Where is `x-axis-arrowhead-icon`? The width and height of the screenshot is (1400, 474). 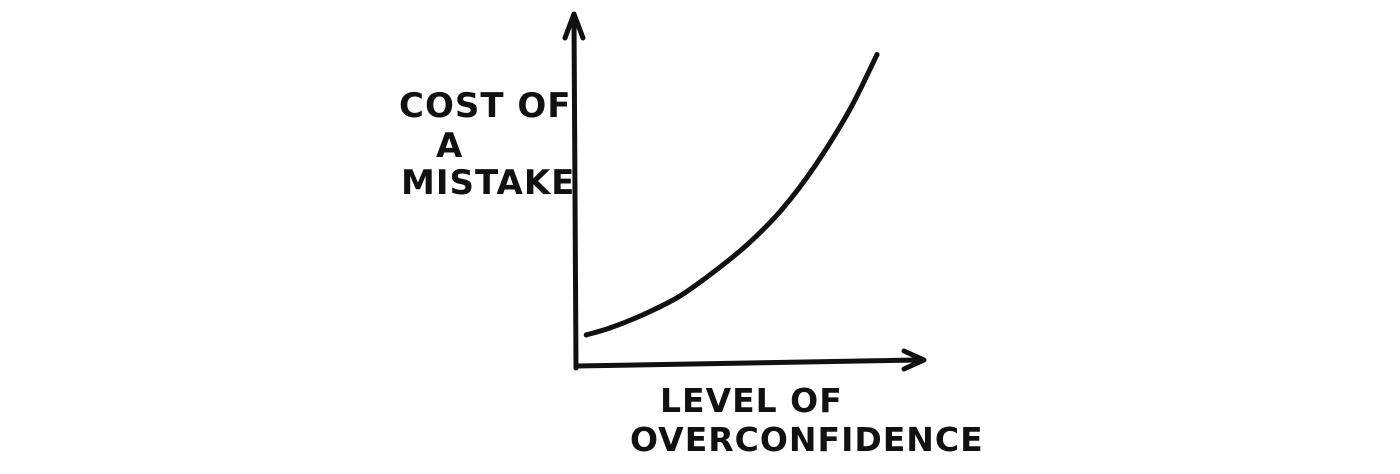 x-axis-arrowhead-icon is located at coordinates (914, 360).